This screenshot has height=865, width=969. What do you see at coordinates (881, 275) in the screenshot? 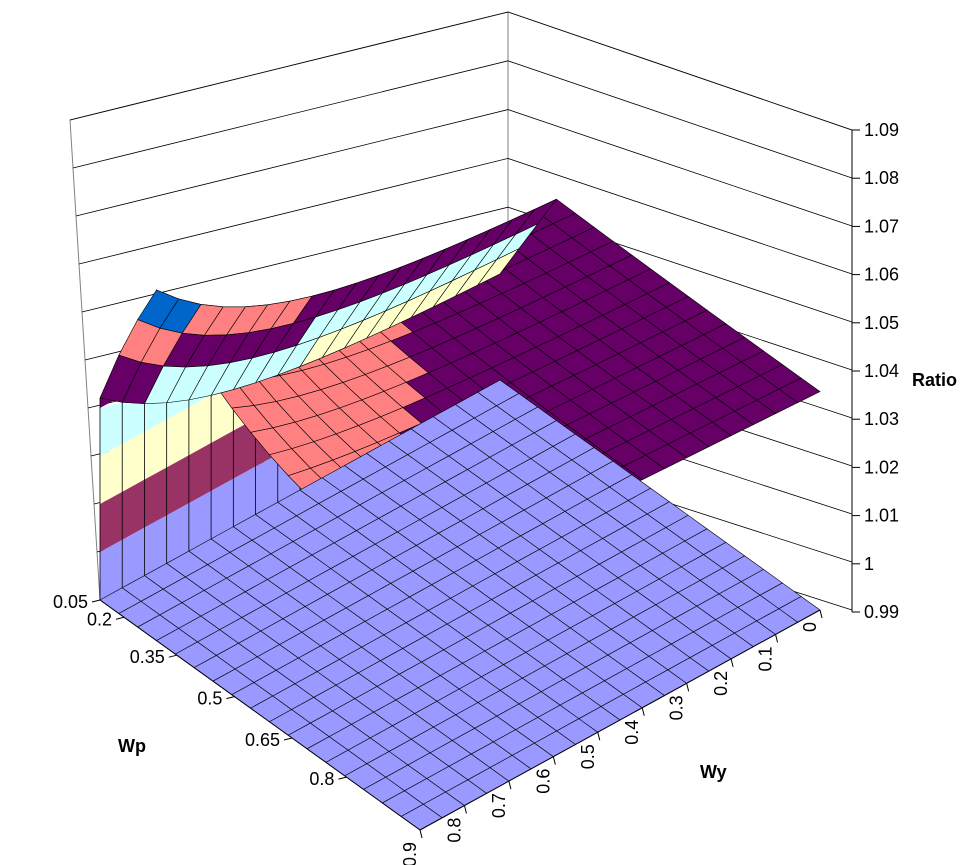
I see `z-tick-label: 1.06` at bounding box center [881, 275].